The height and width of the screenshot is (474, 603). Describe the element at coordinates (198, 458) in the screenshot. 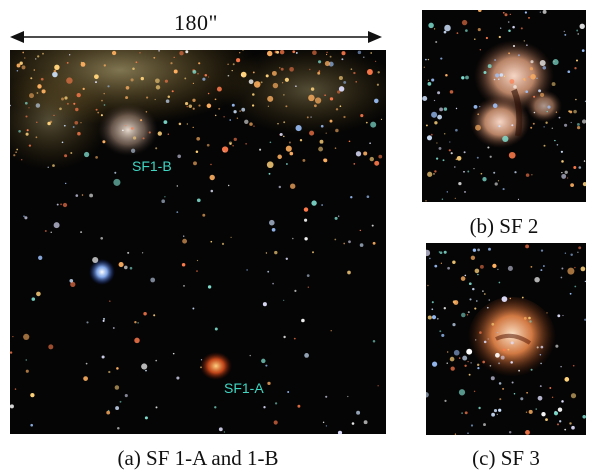

I see `caption-panel-a: (a) SF 1-A and 1-B` at that location.